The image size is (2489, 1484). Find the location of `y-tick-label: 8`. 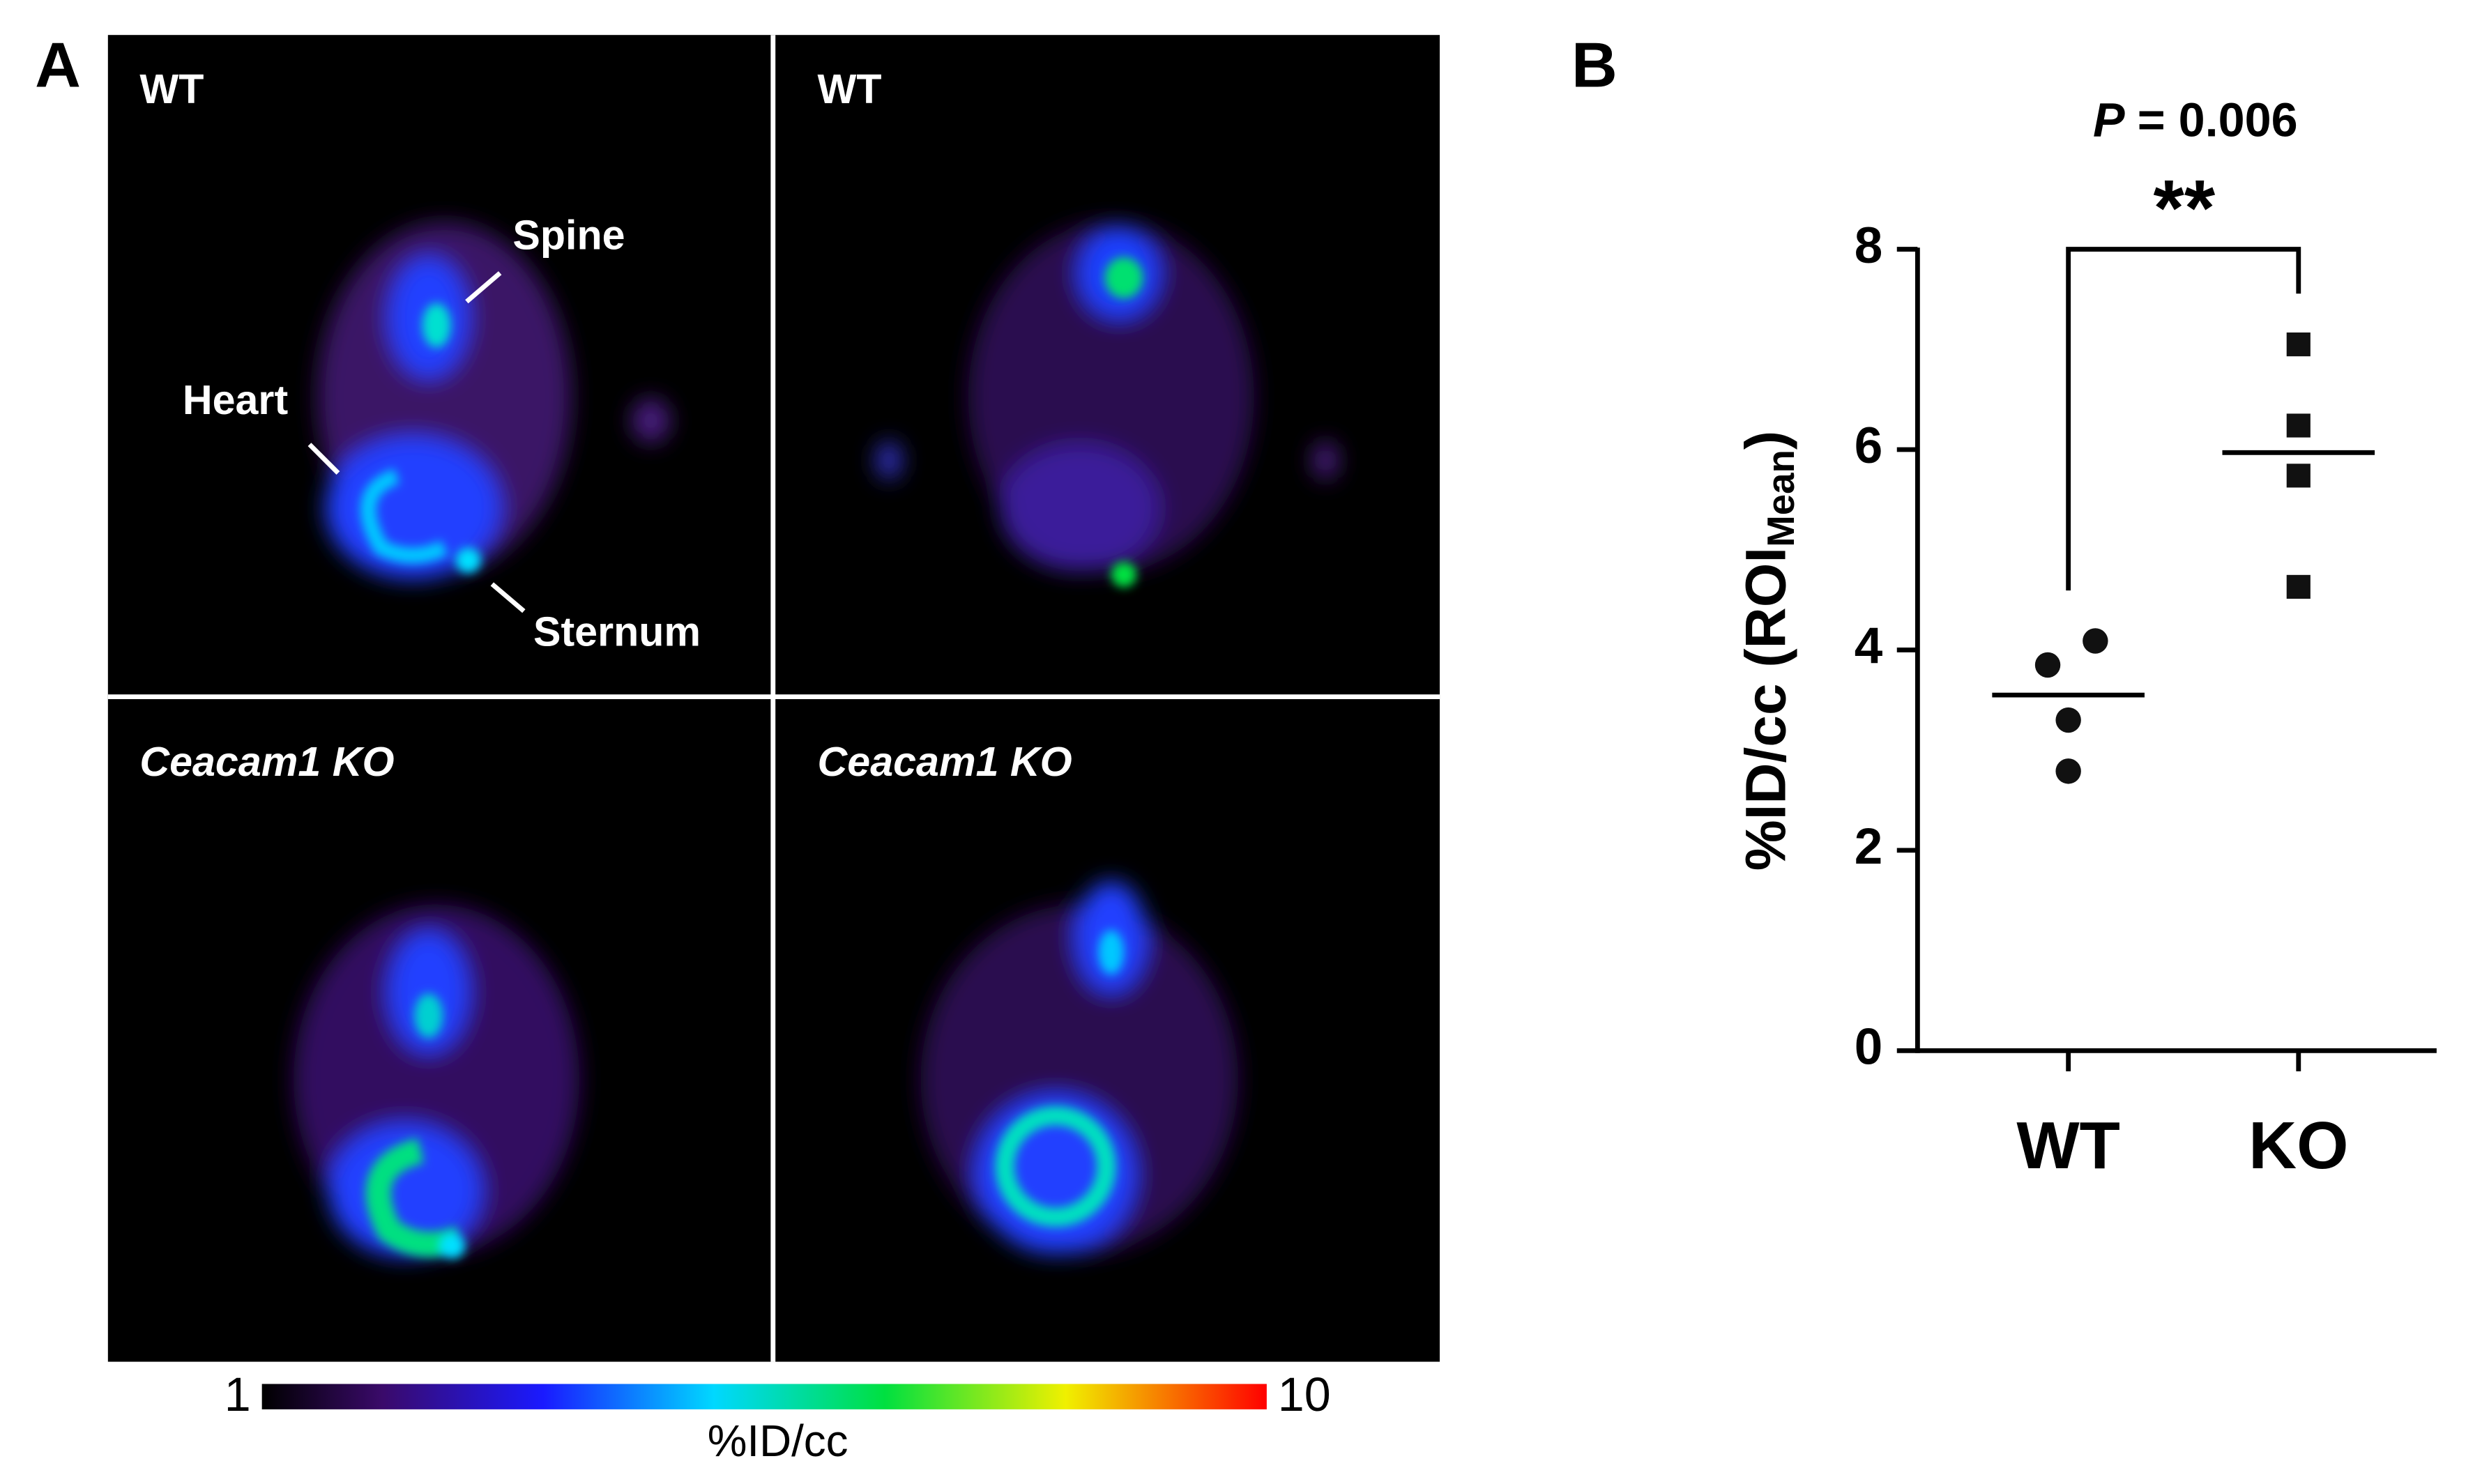

y-tick-label: 8 is located at coordinates (1869, 245).